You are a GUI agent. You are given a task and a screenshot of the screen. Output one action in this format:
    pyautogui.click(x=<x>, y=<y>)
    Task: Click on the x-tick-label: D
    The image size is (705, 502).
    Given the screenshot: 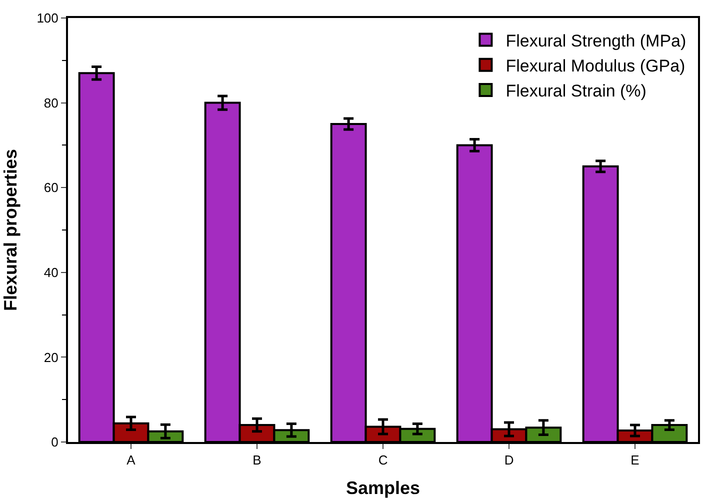 What is the action you would take?
    pyautogui.click(x=509, y=460)
    